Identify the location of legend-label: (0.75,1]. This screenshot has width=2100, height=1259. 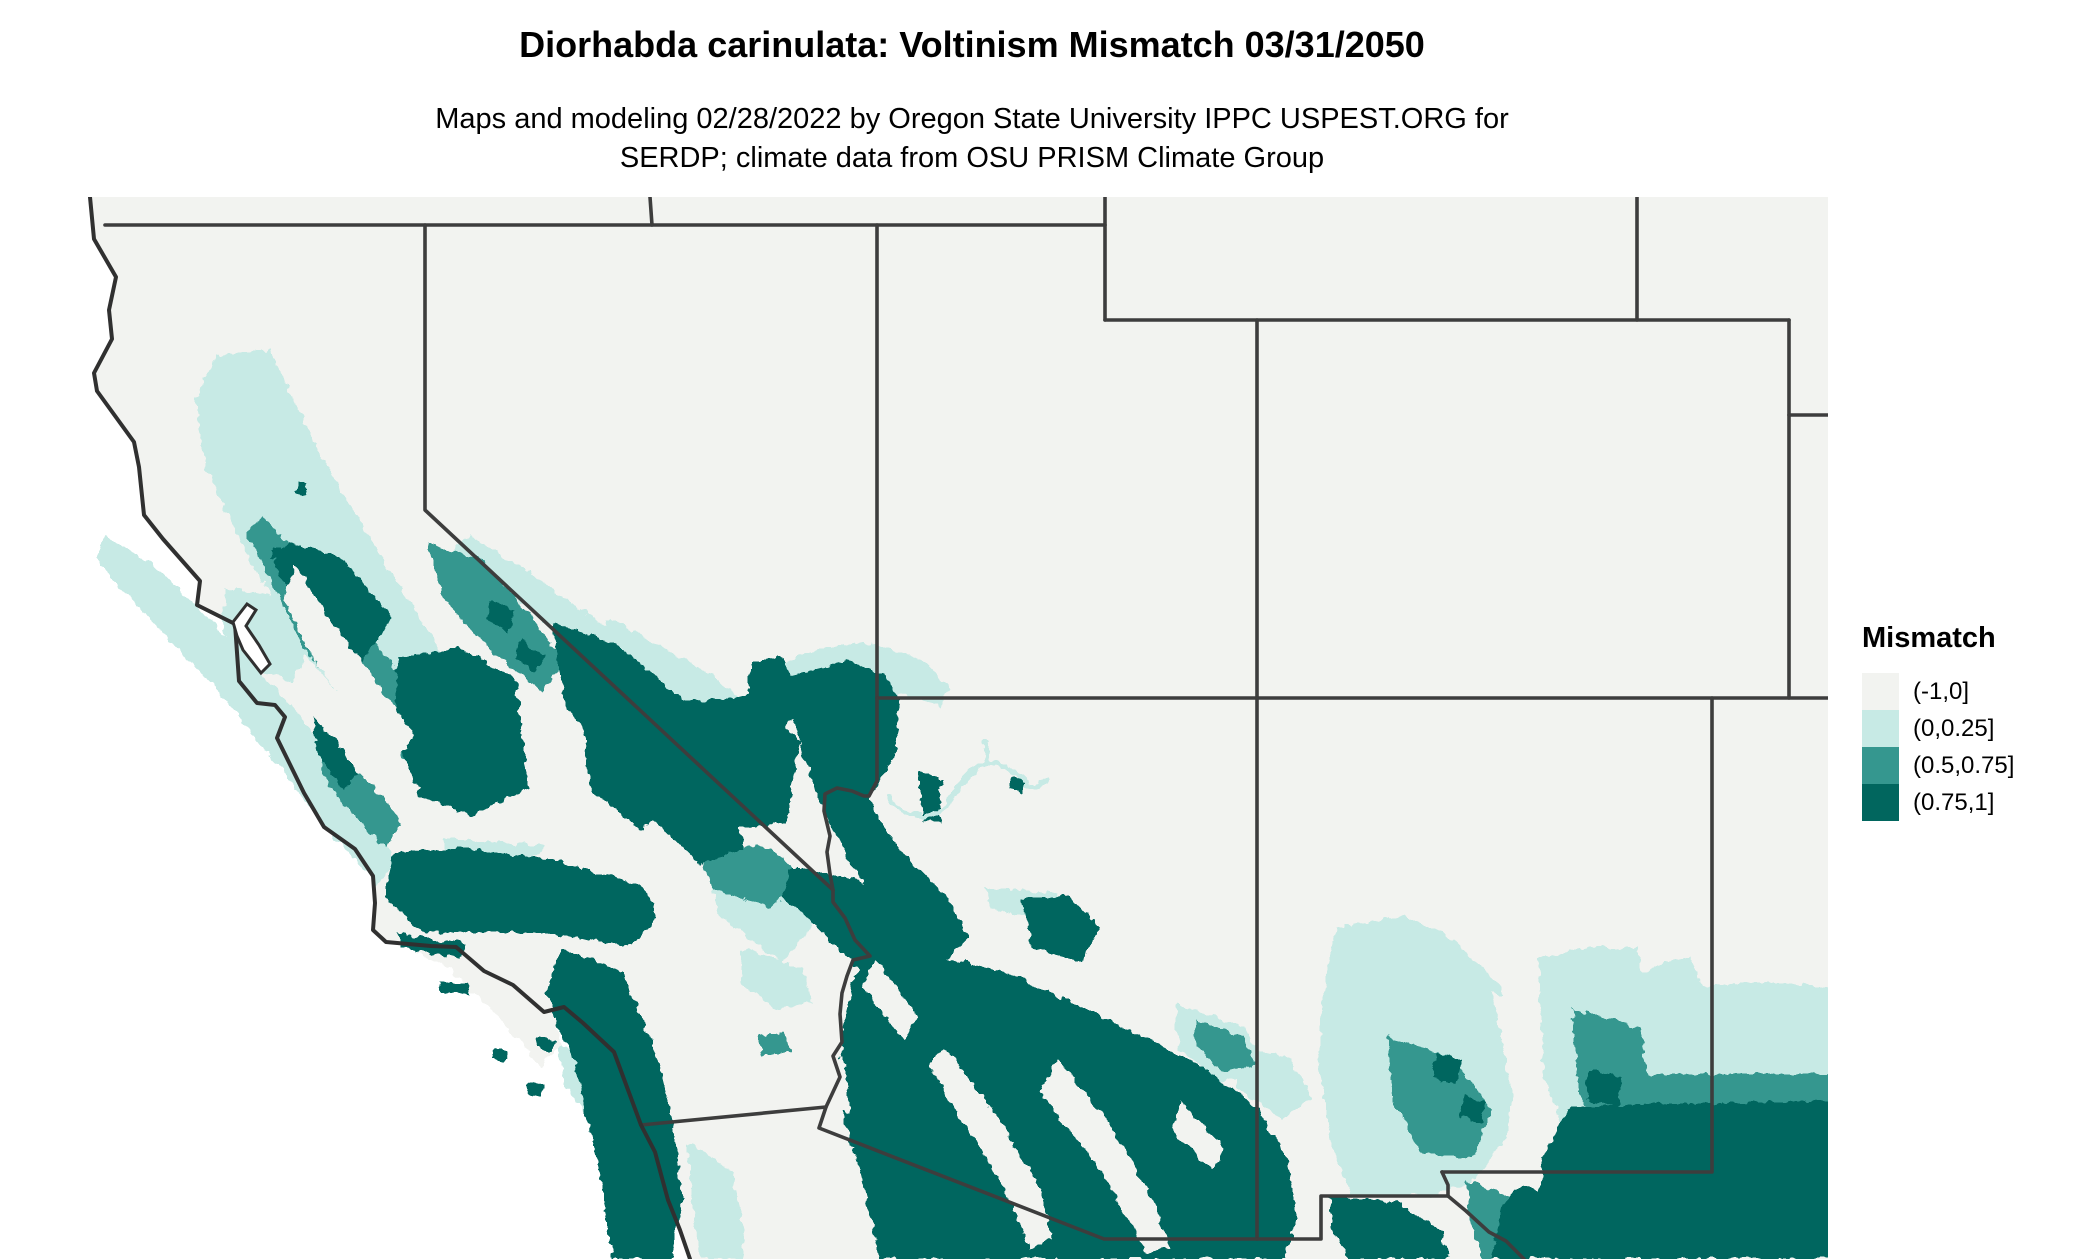
(1954, 802).